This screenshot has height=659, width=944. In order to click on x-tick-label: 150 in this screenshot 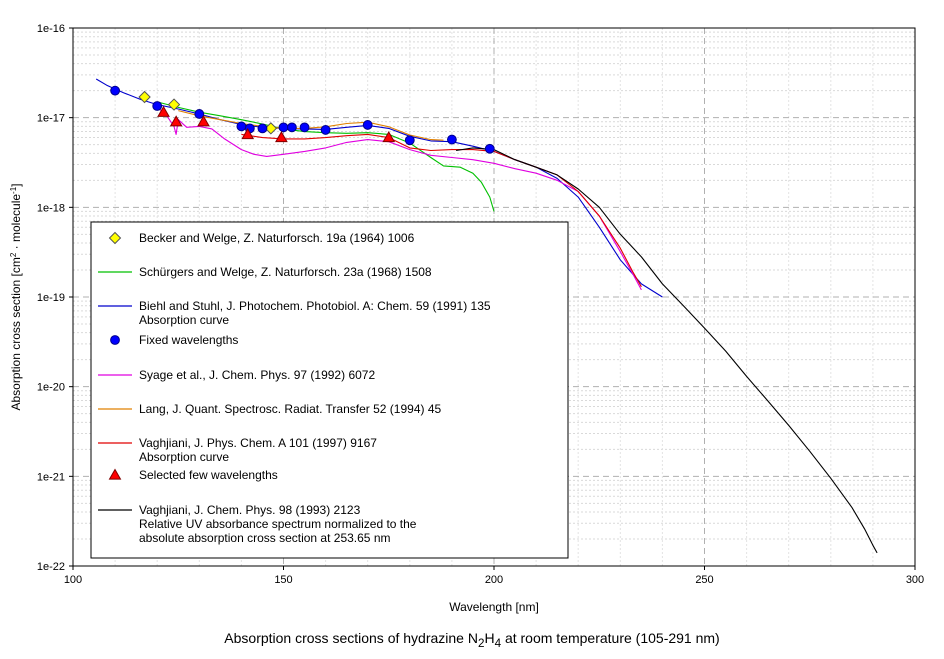, I will do `click(283, 580)`.